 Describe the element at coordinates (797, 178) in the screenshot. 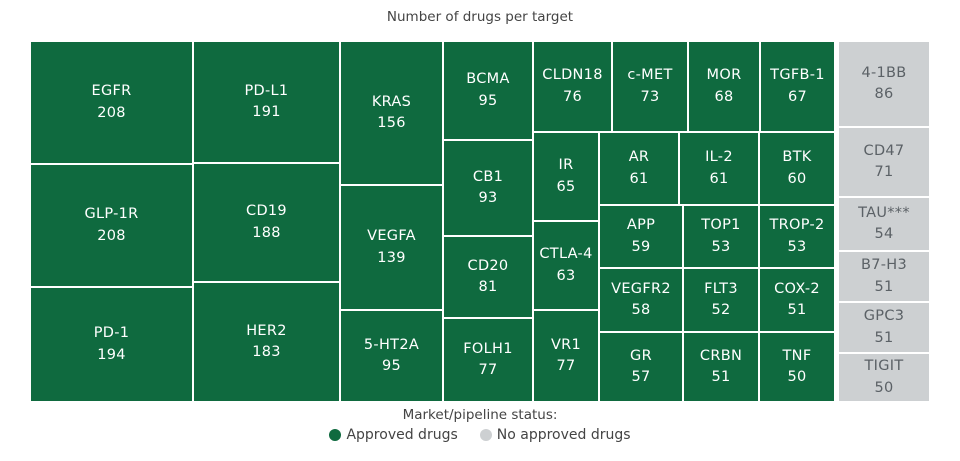

I see `cell-value: 60` at that location.